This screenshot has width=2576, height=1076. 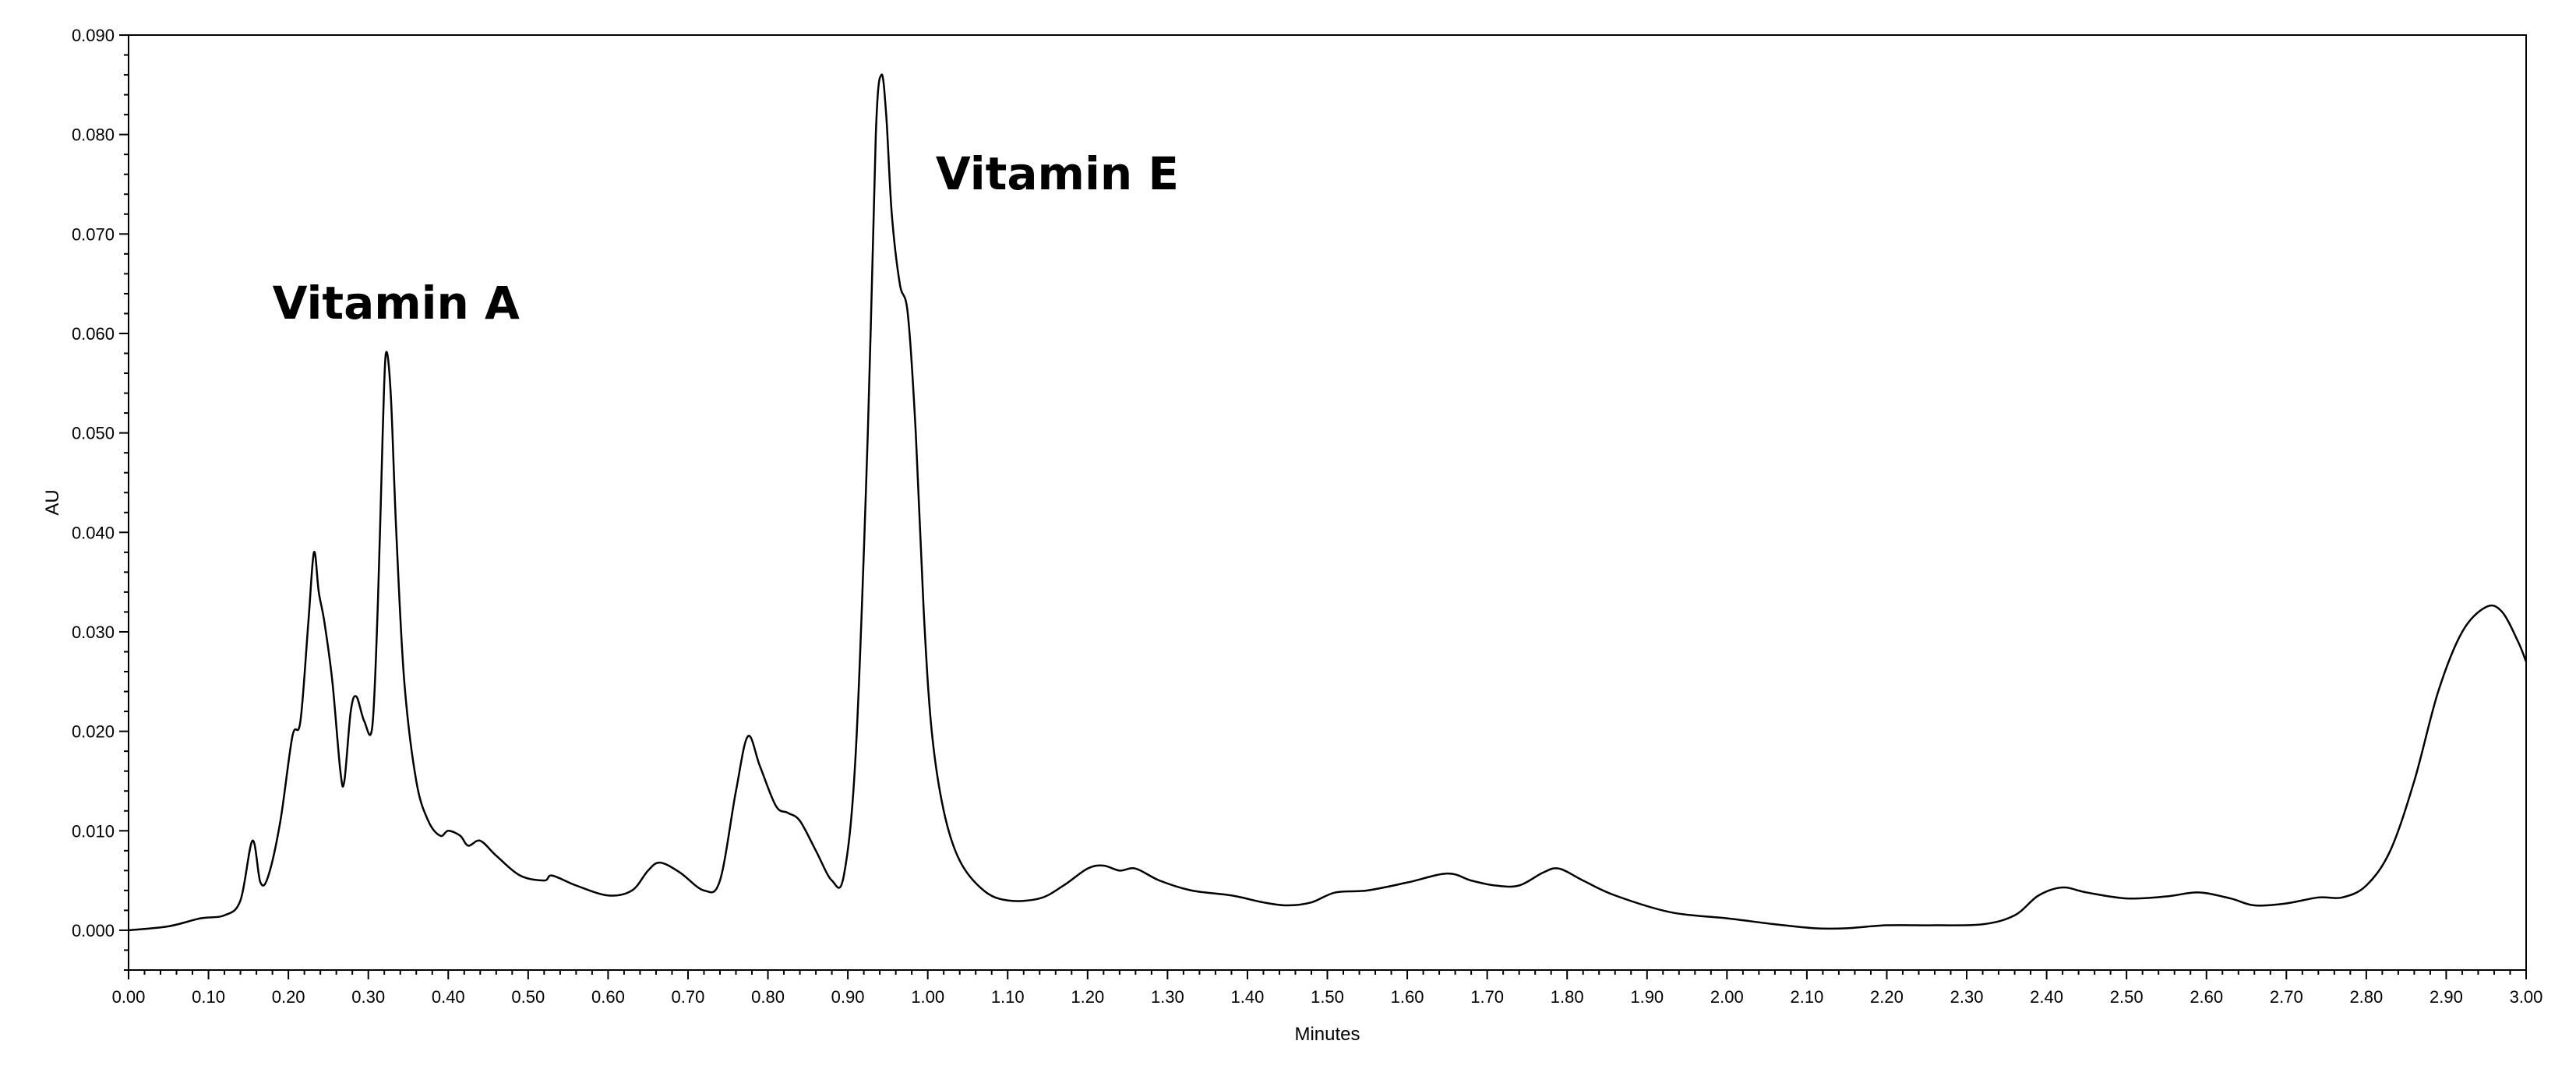 What do you see at coordinates (768, 997) in the screenshot?
I see `x-tick-label: 0.80` at bounding box center [768, 997].